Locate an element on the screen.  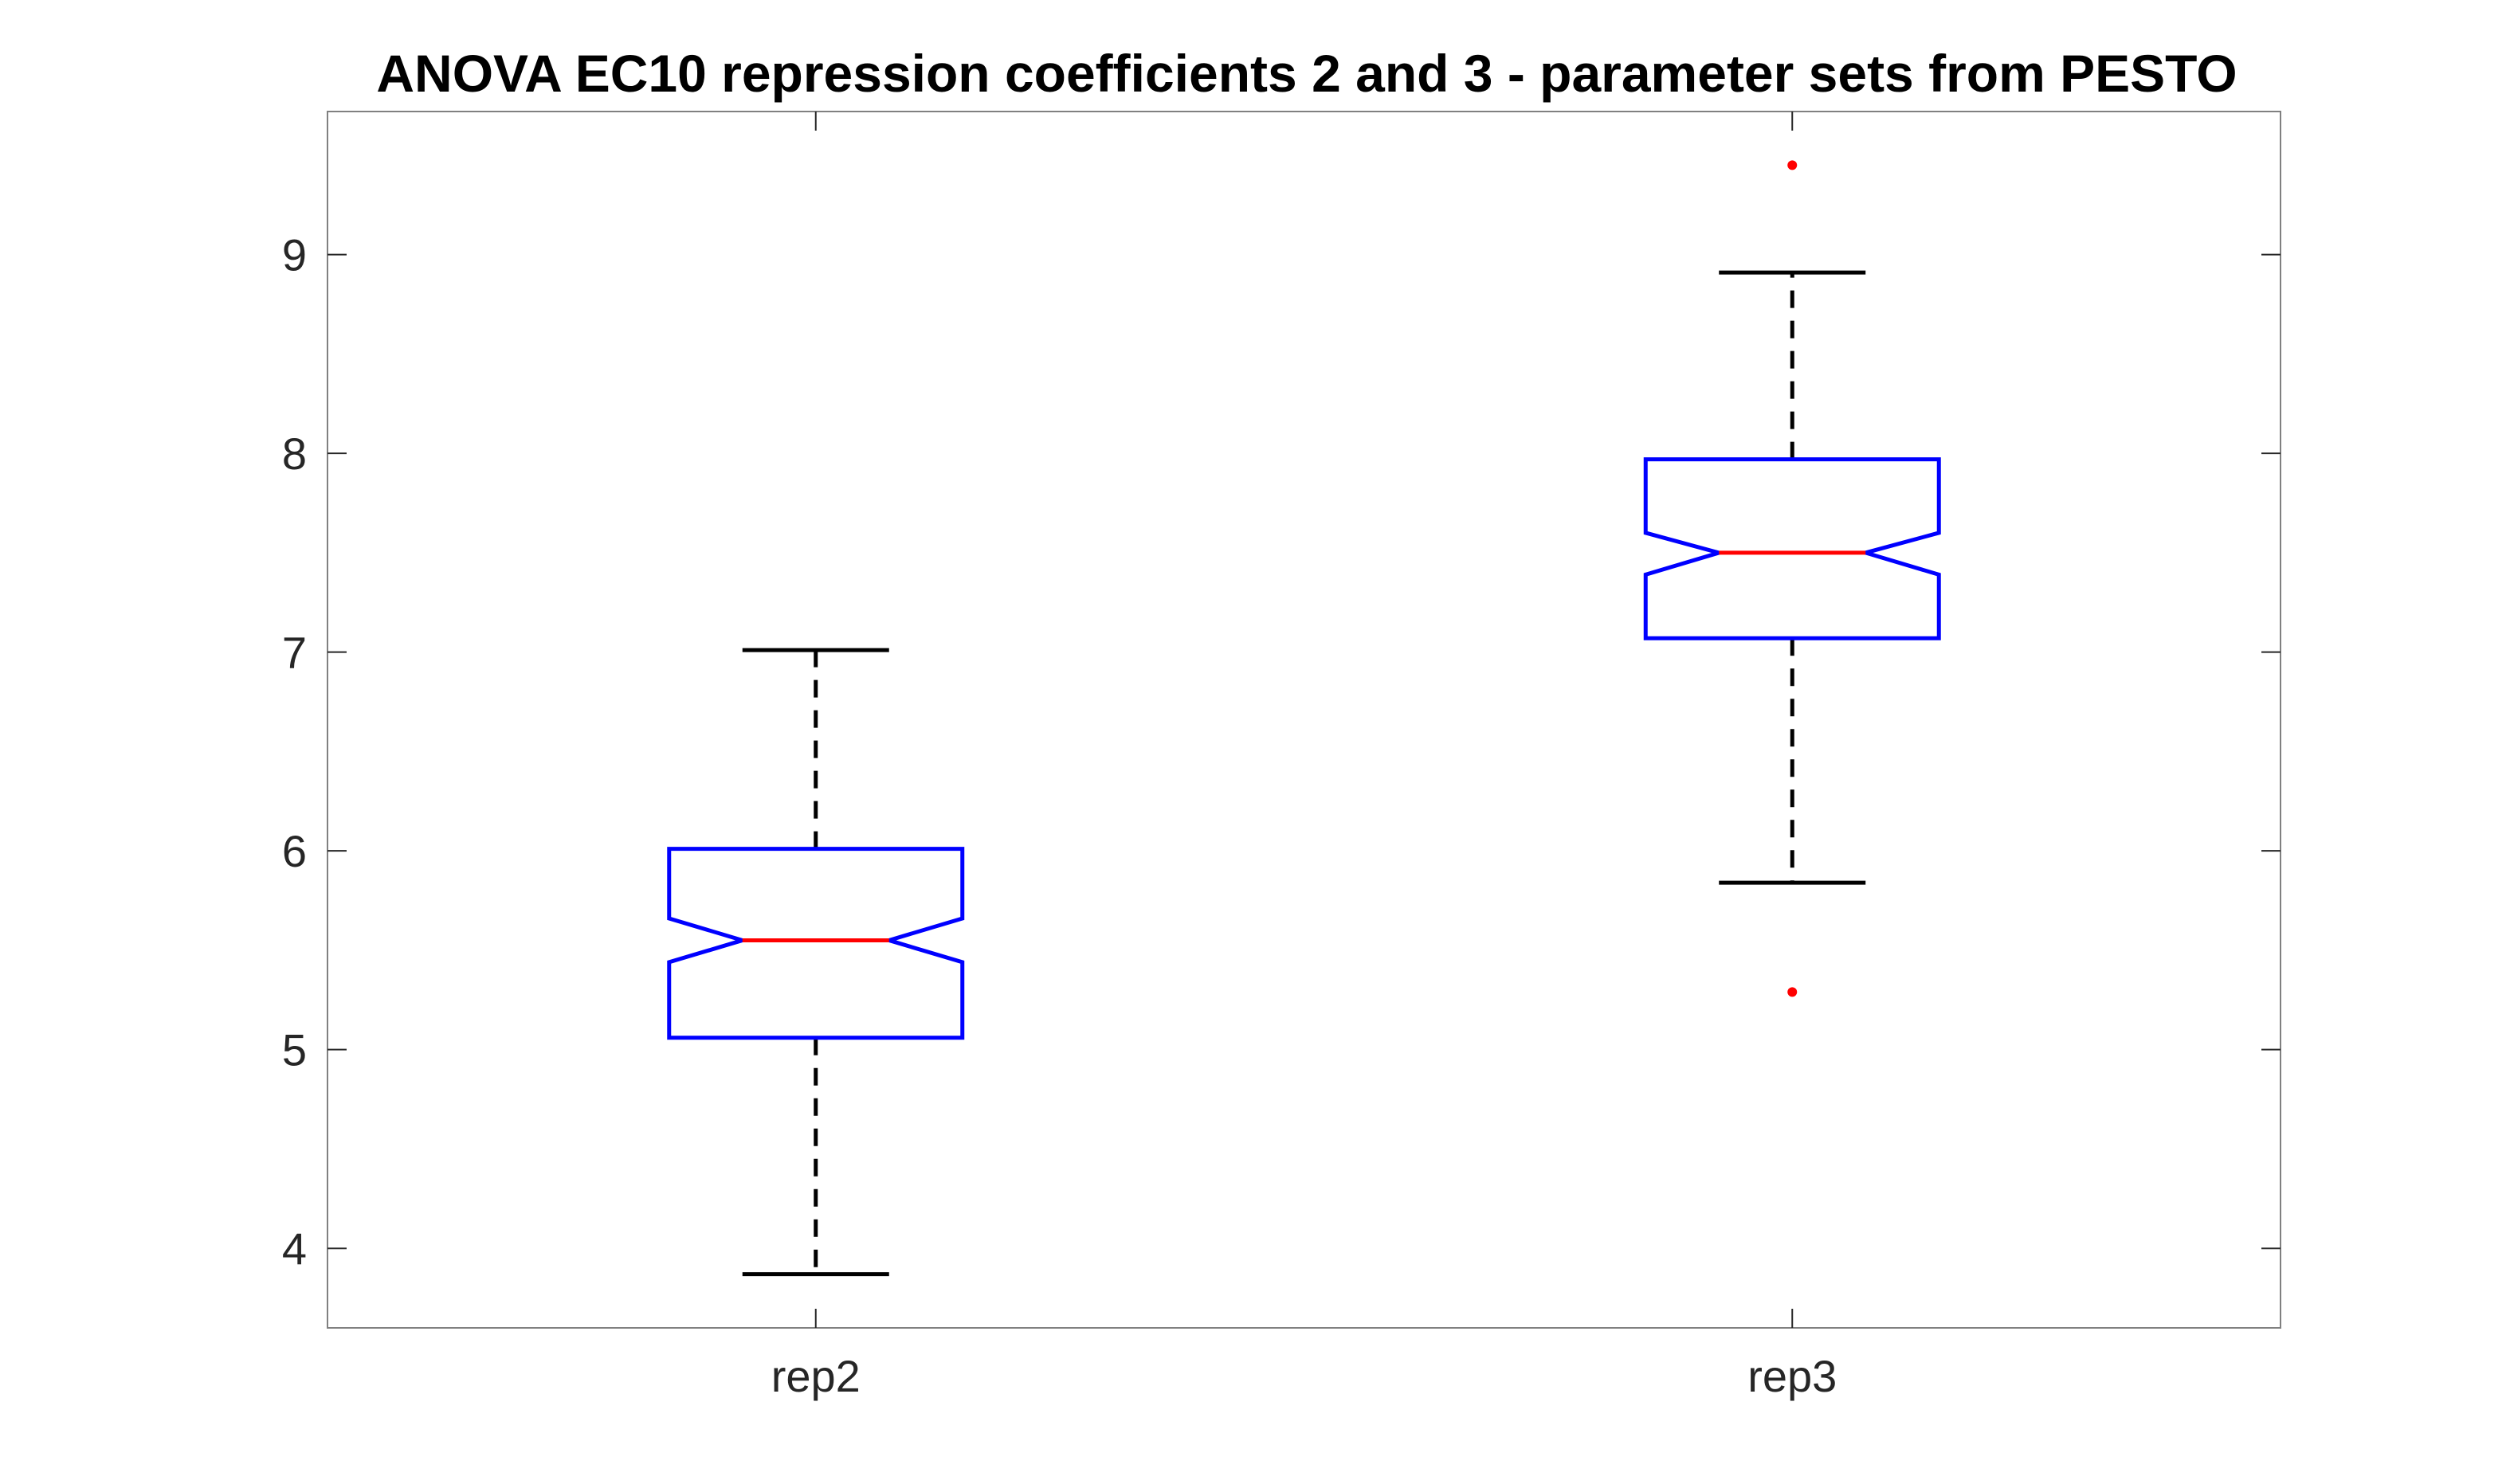
x-category-label: rep2 is located at coordinates (816, 1376).